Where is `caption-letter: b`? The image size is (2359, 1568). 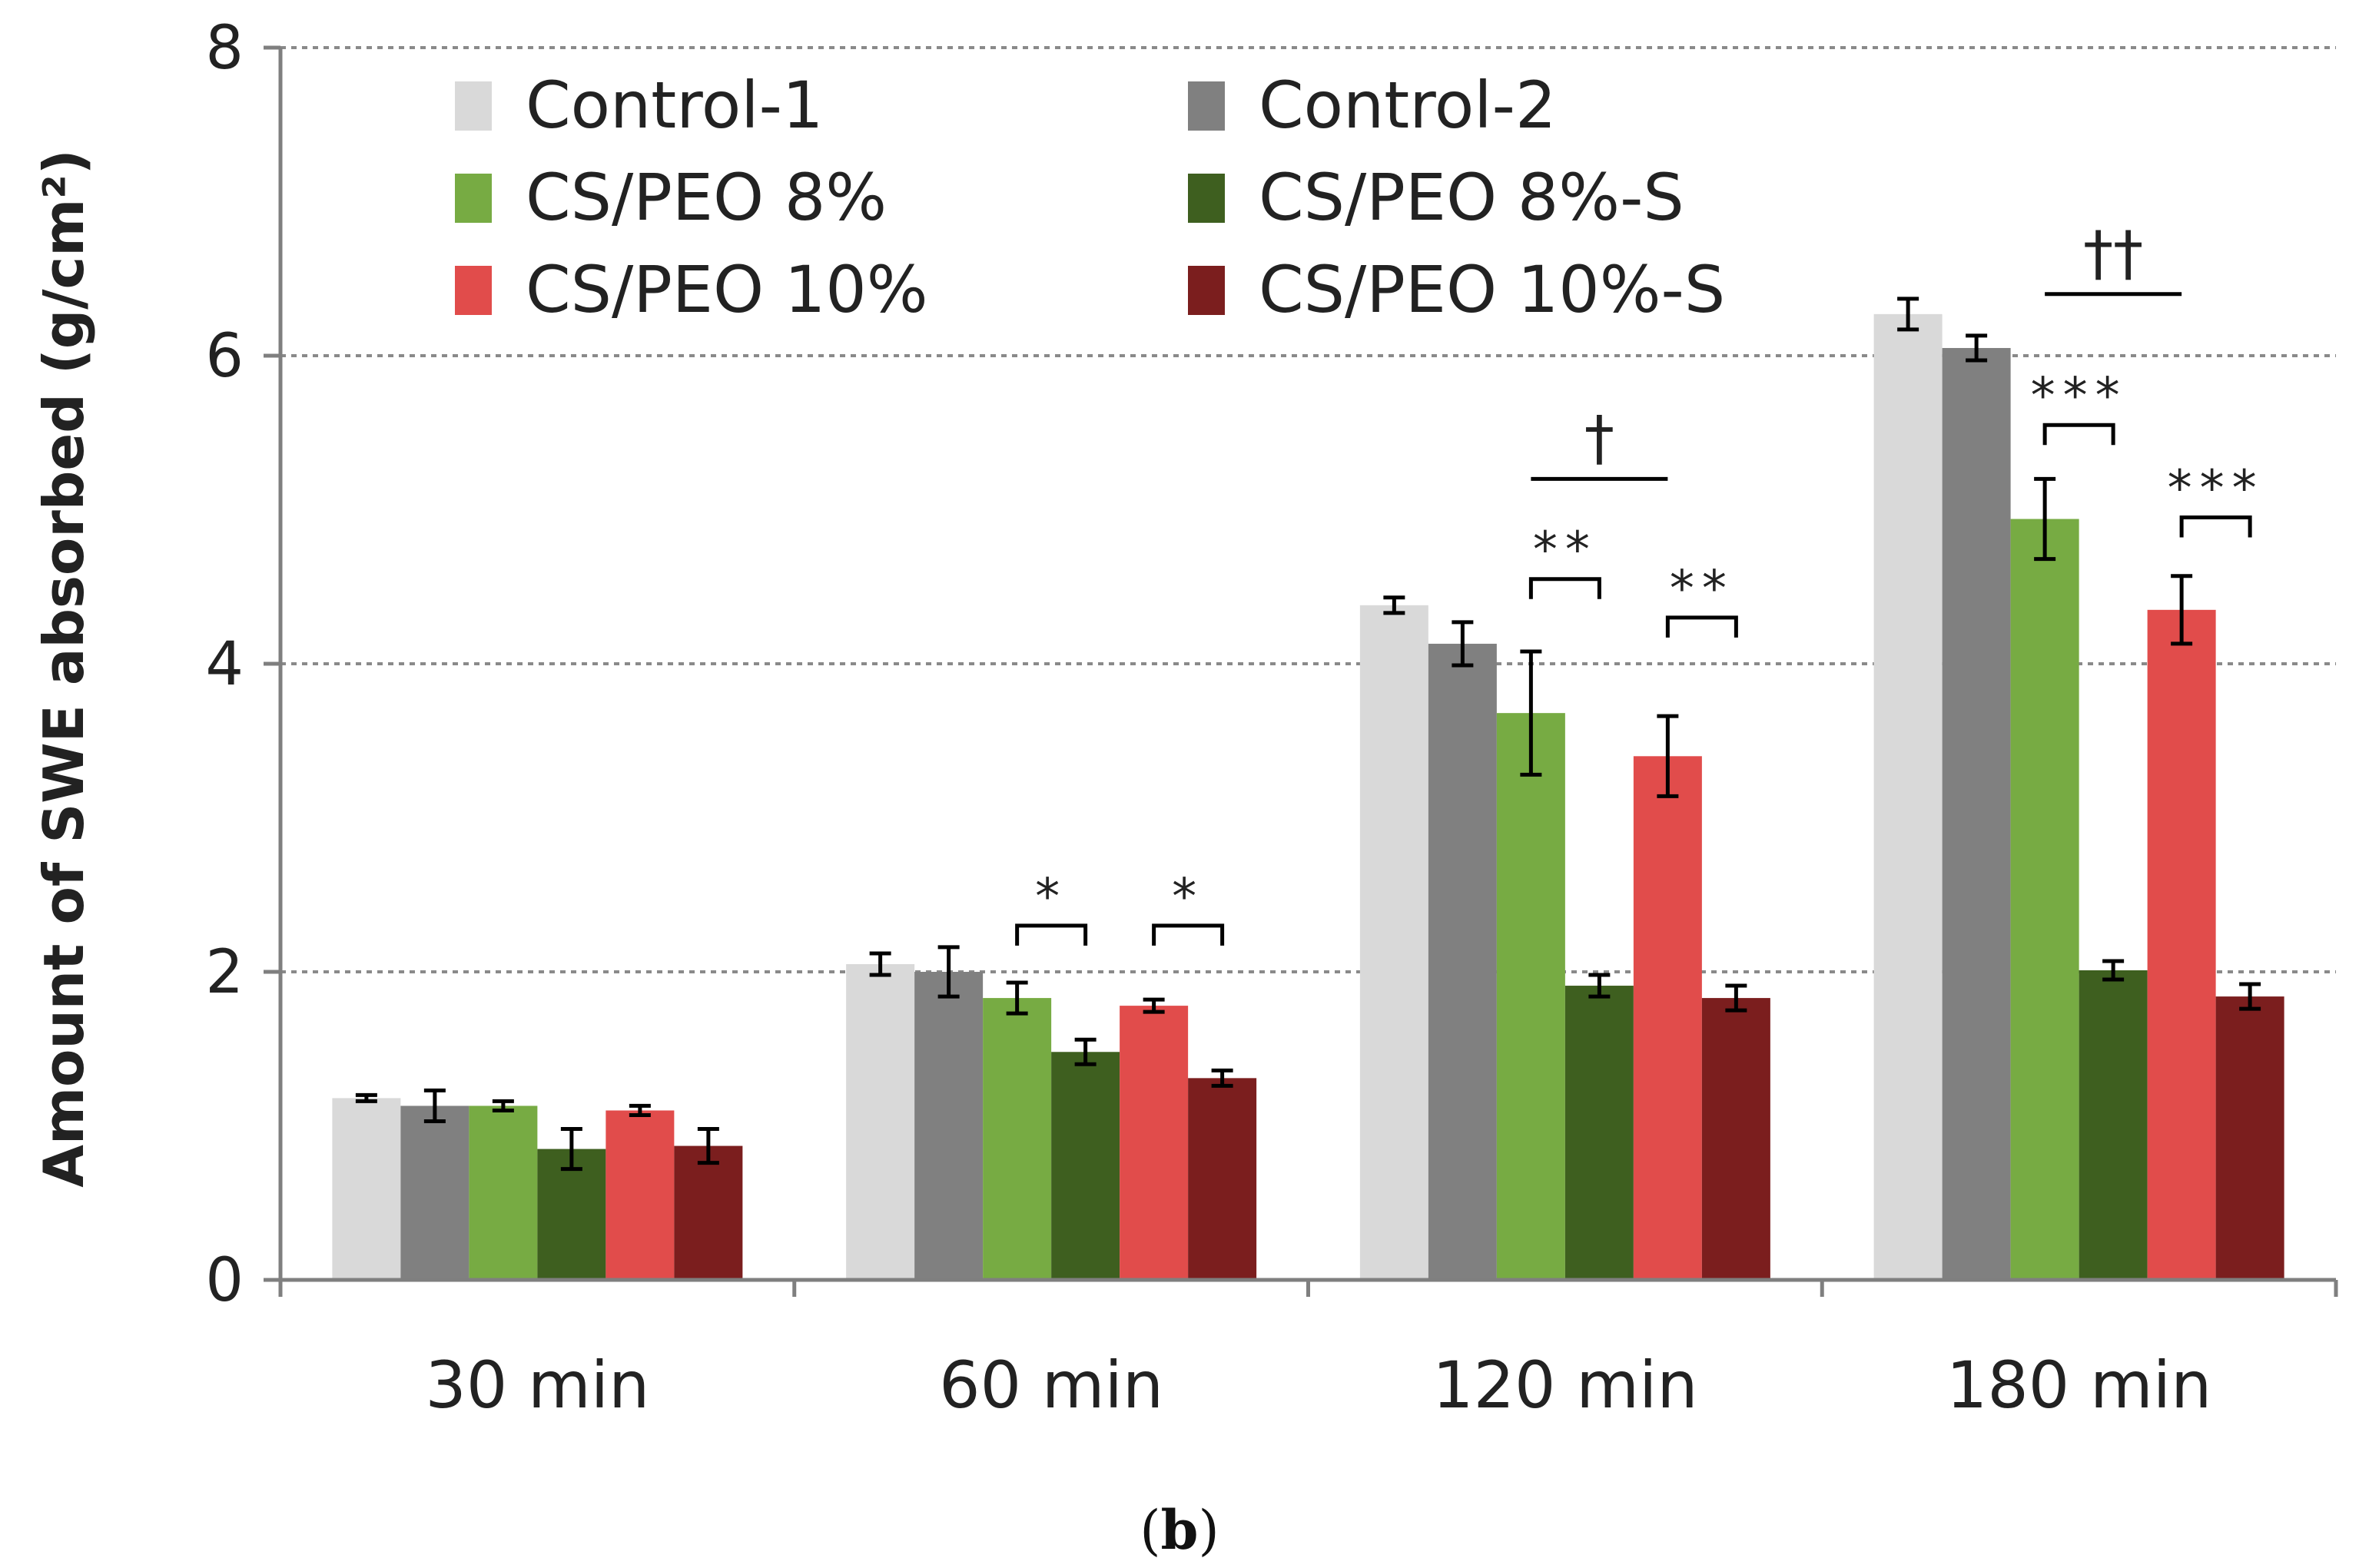 caption-letter: b is located at coordinates (1179, 1530).